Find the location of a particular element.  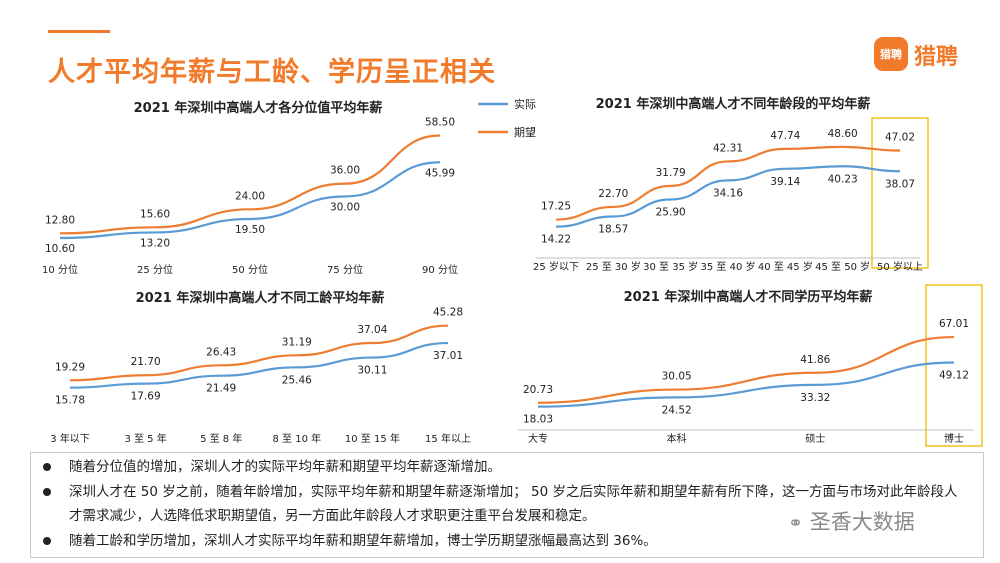

x-tick-label: 博士 is located at coordinates (954, 438).